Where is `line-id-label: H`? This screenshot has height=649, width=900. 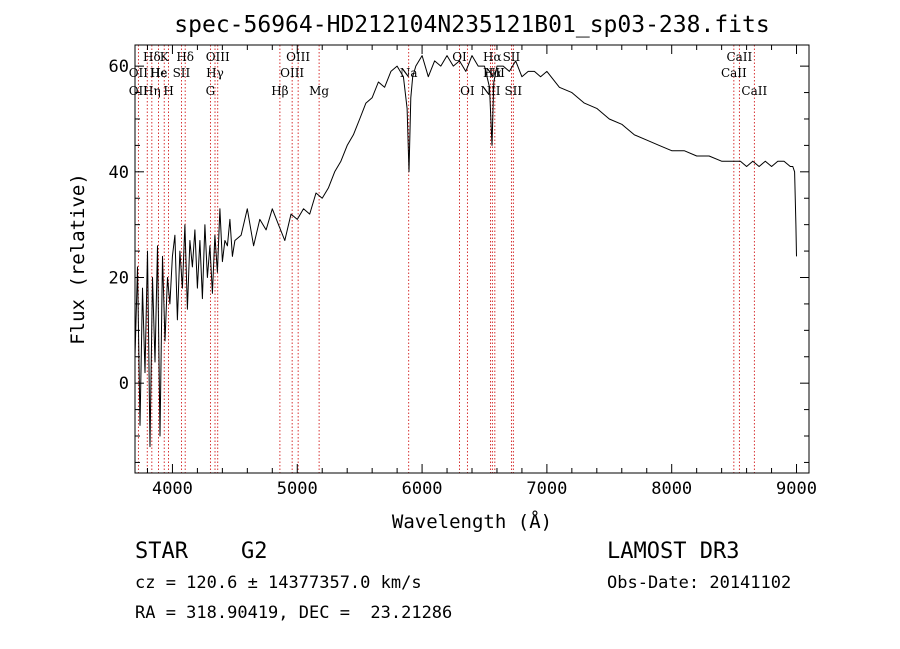
line-id-label: H is located at coordinates (168, 91).